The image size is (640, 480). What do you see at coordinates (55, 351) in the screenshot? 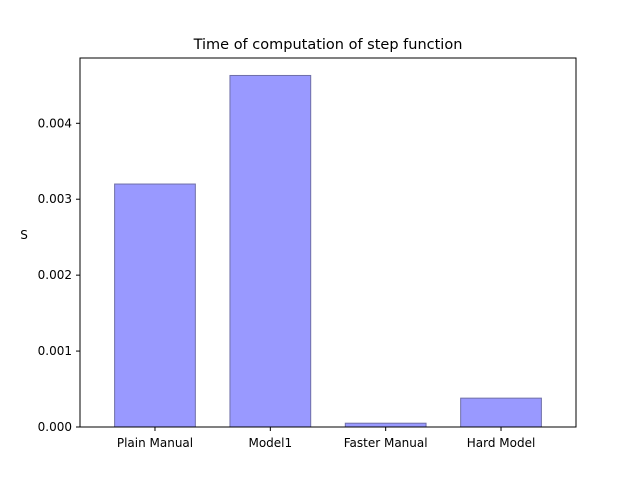
I see `y-tick-label: 0.001` at bounding box center [55, 351].